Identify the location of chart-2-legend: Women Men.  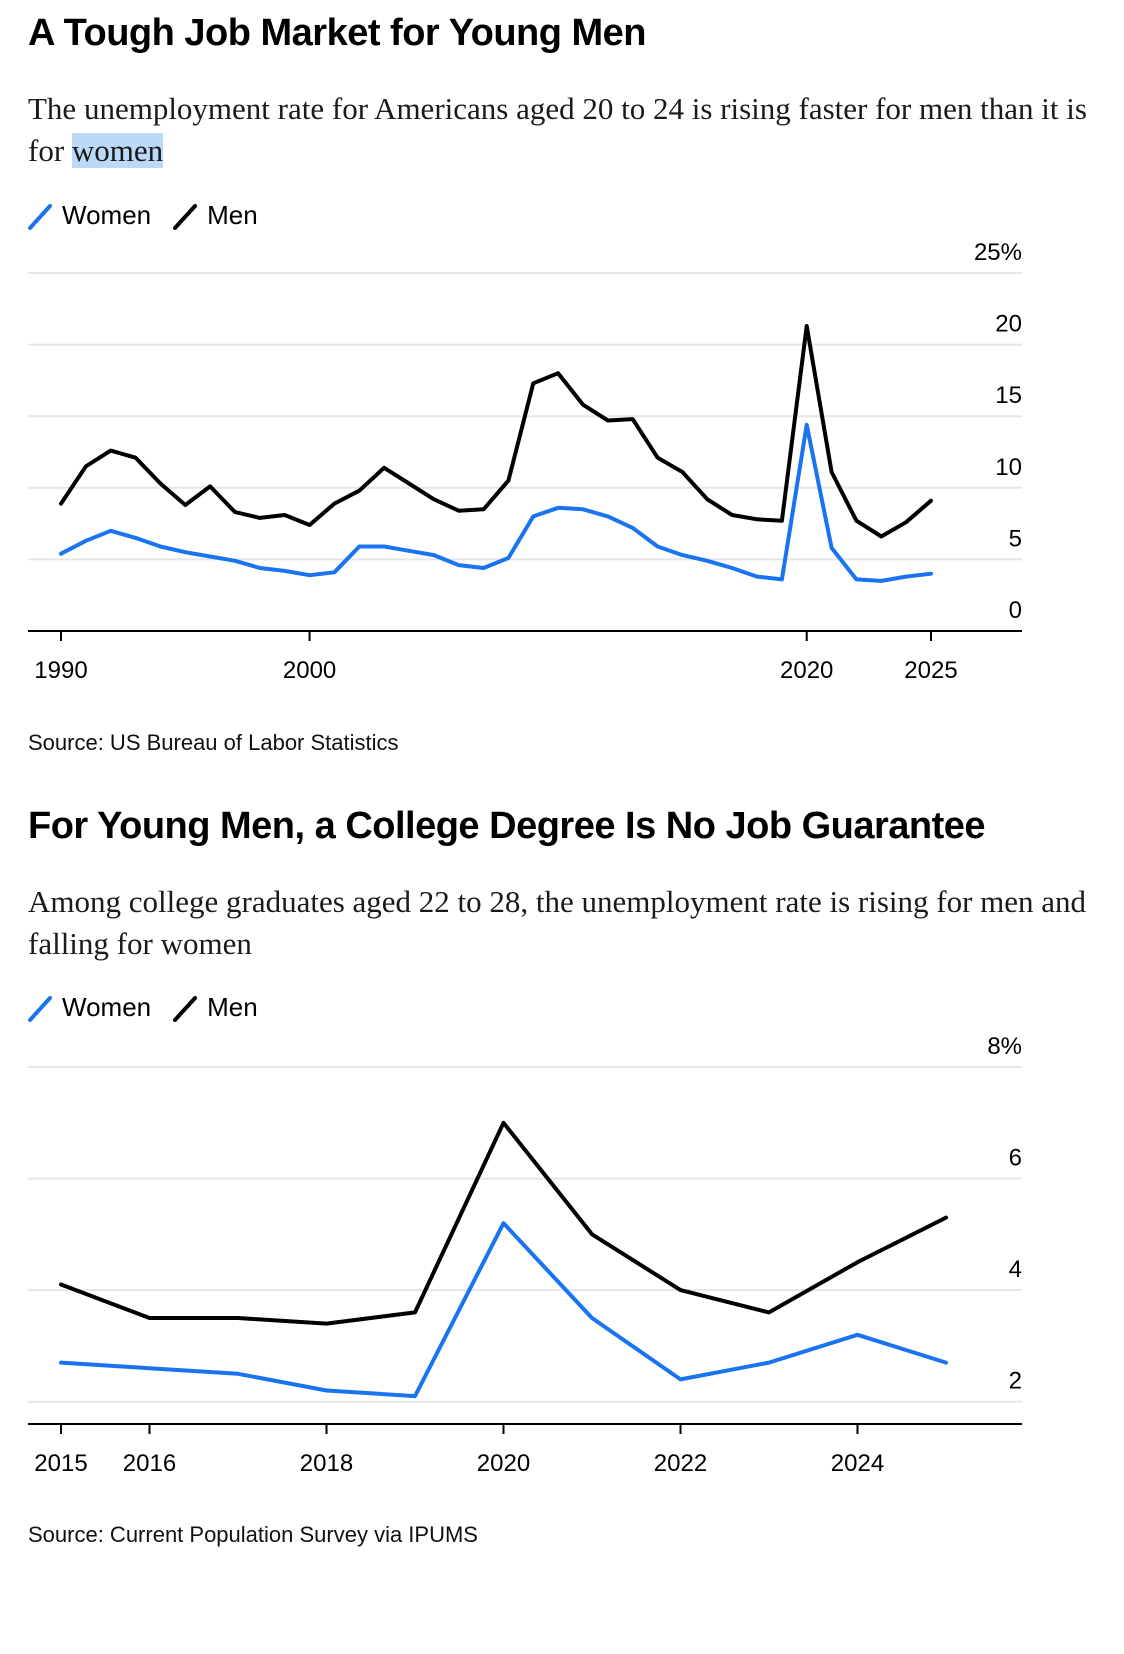
(154, 1007).